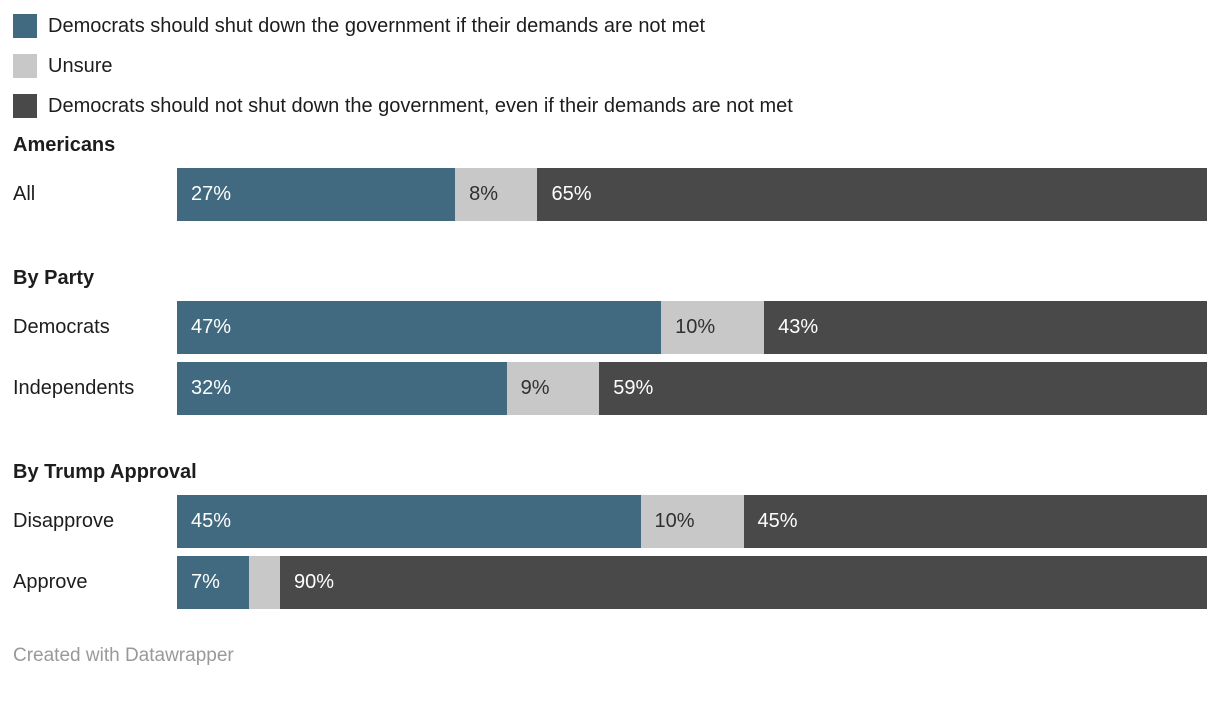 The width and height of the screenshot is (1220, 724). I want to click on stacked-bar: 45% 10% 45%, so click(692, 521).